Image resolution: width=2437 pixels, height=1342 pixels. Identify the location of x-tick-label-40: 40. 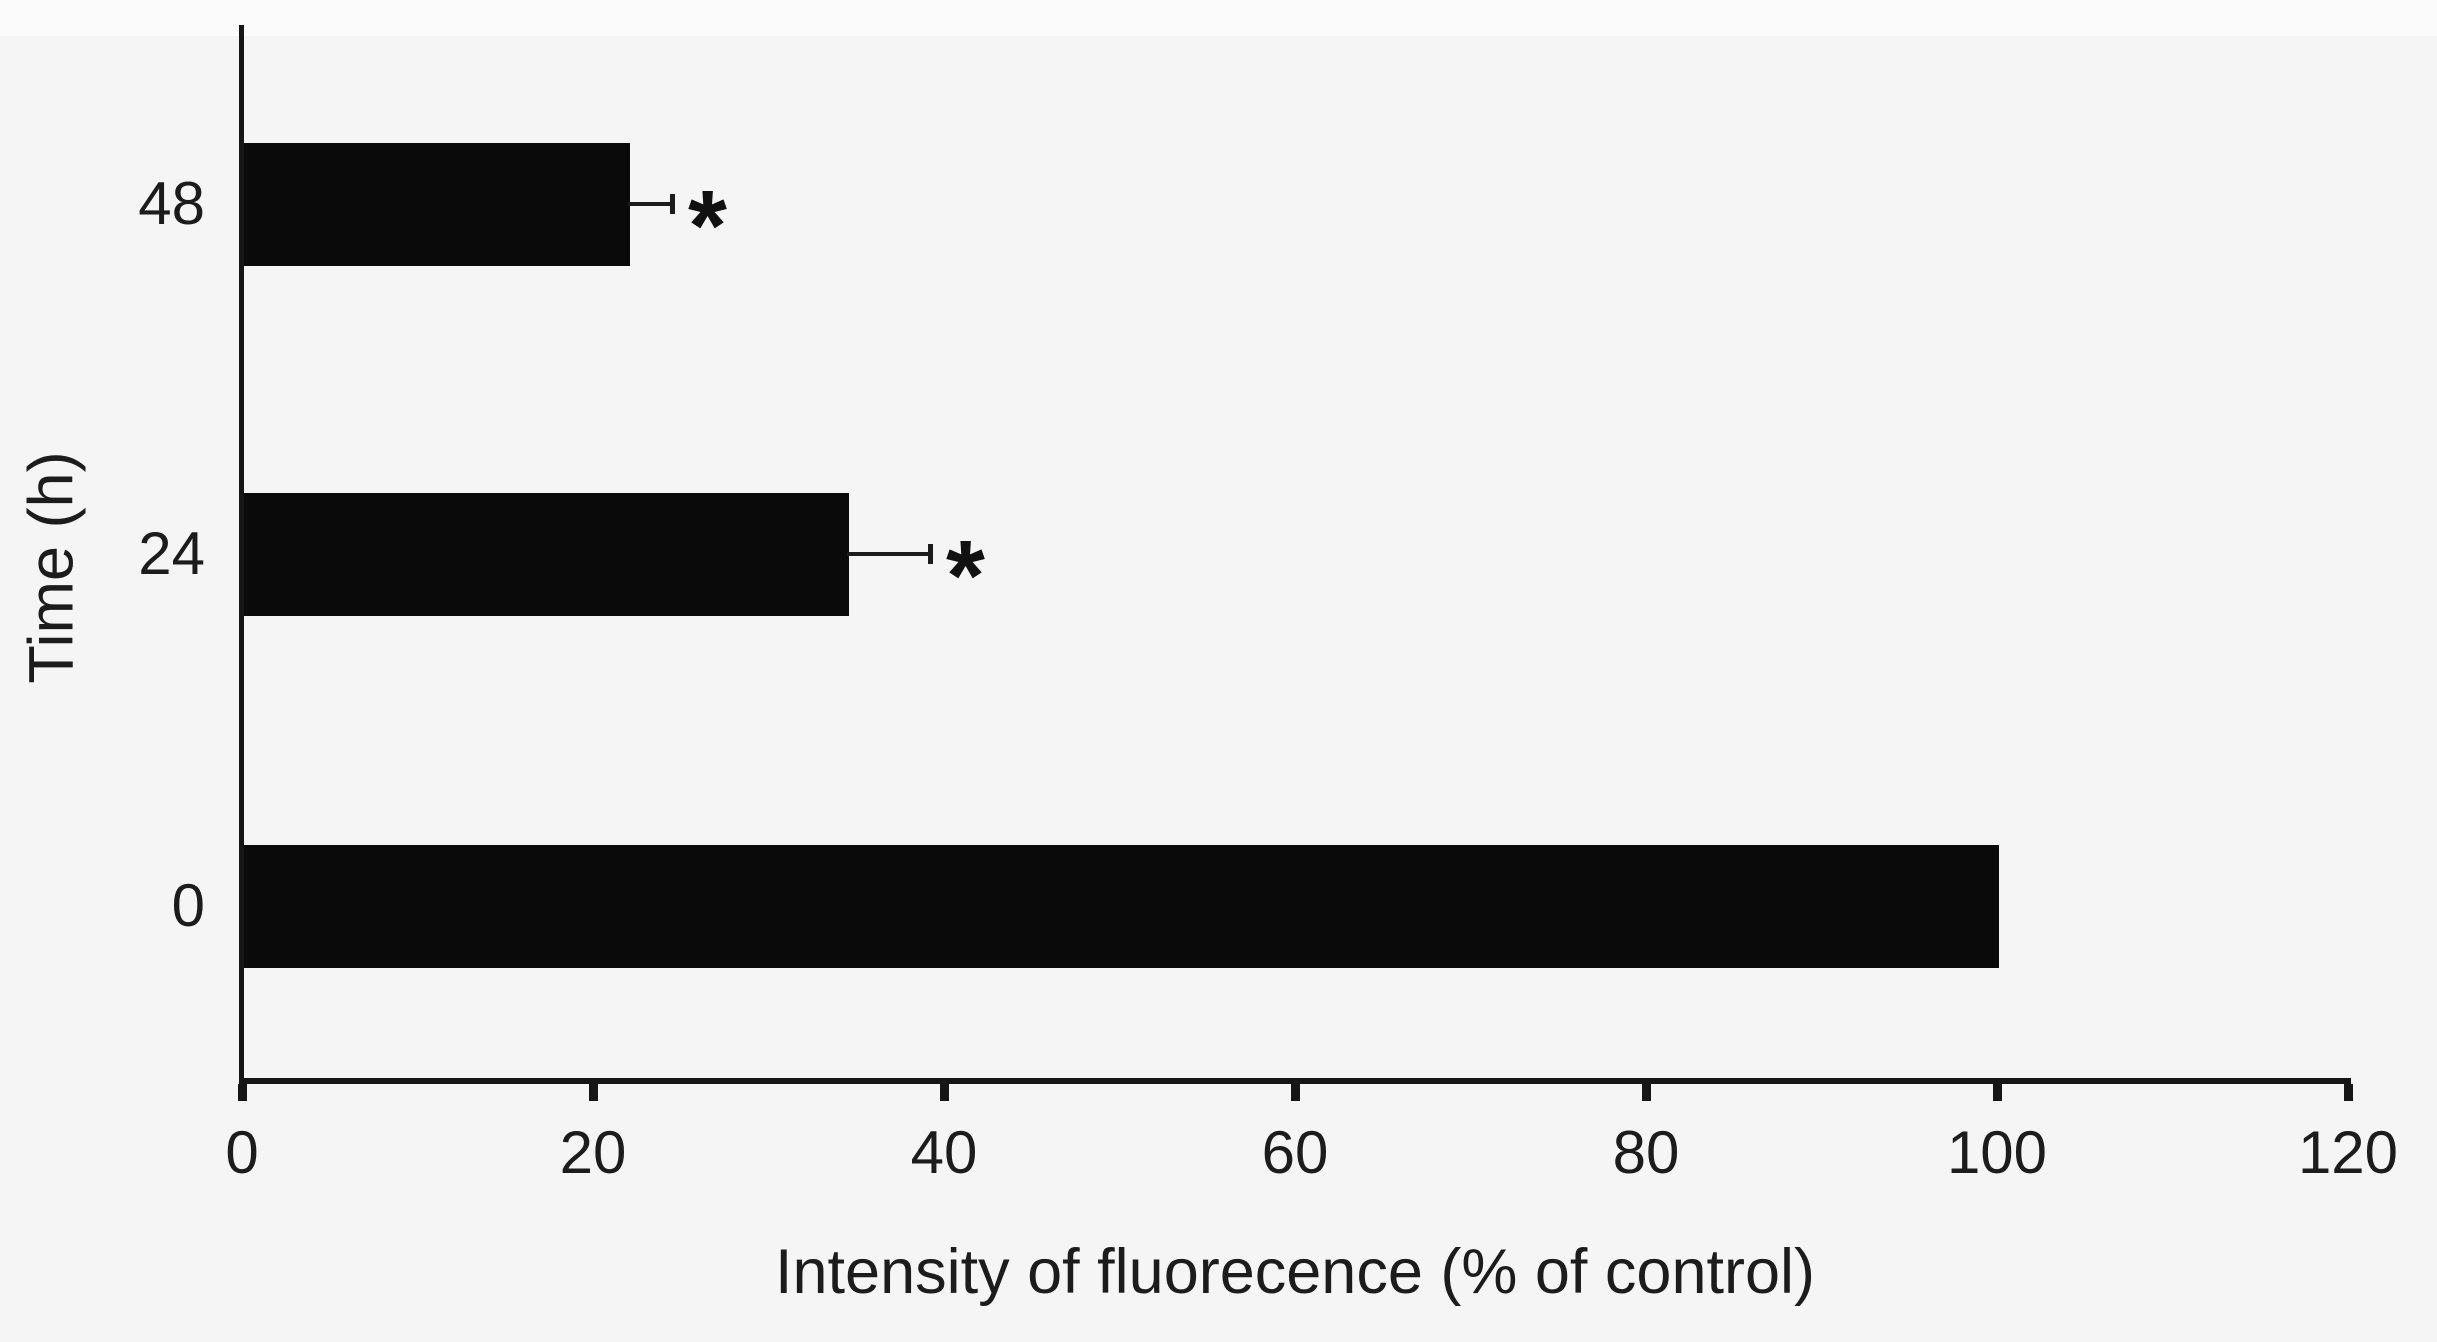
(944, 1152).